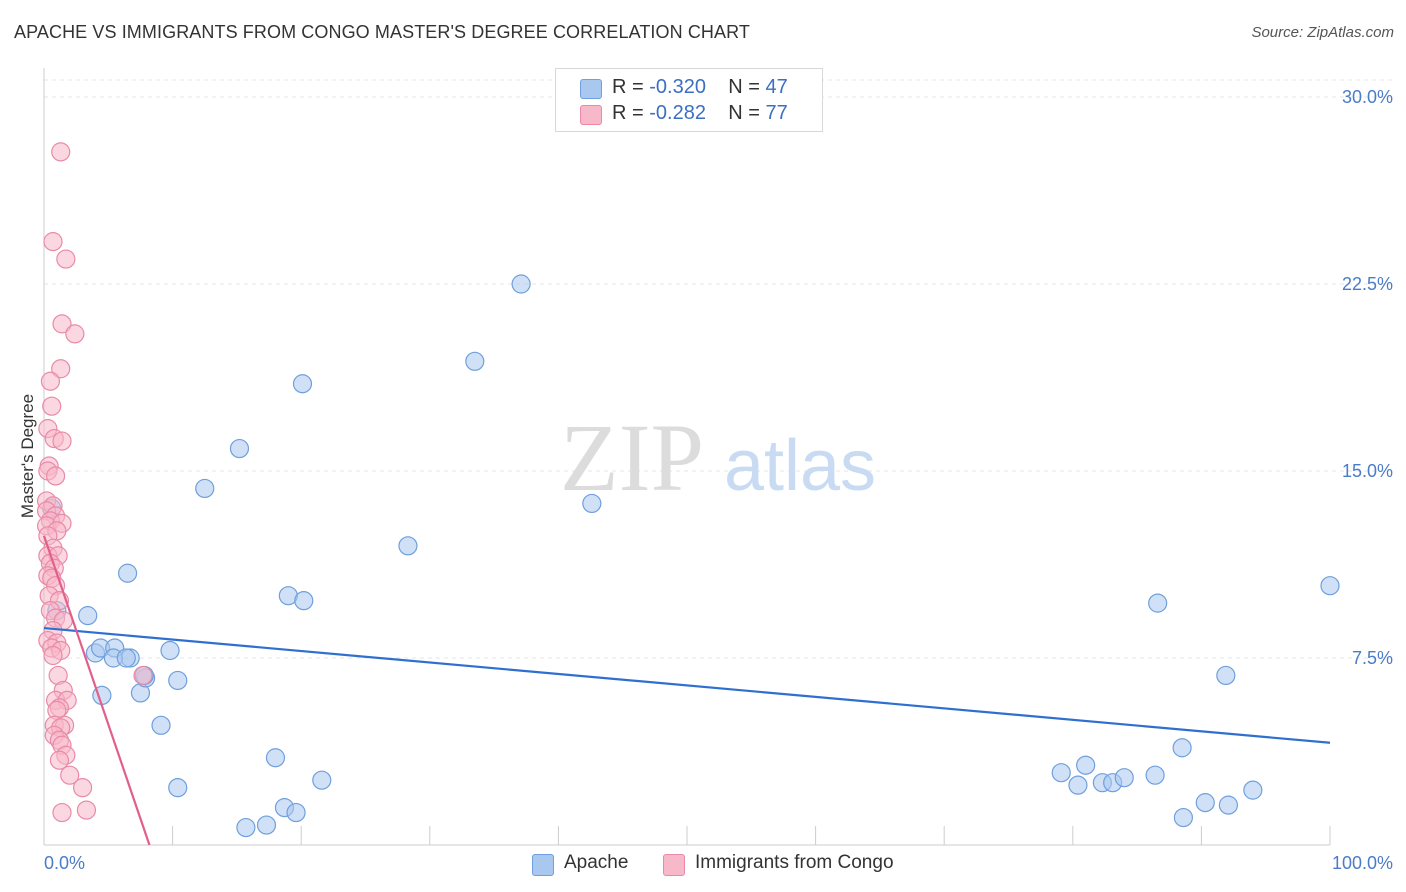 The image size is (1406, 892). What do you see at coordinates (1372, 658) in the screenshot?
I see `y-tick-label: 7.5%` at bounding box center [1372, 658].